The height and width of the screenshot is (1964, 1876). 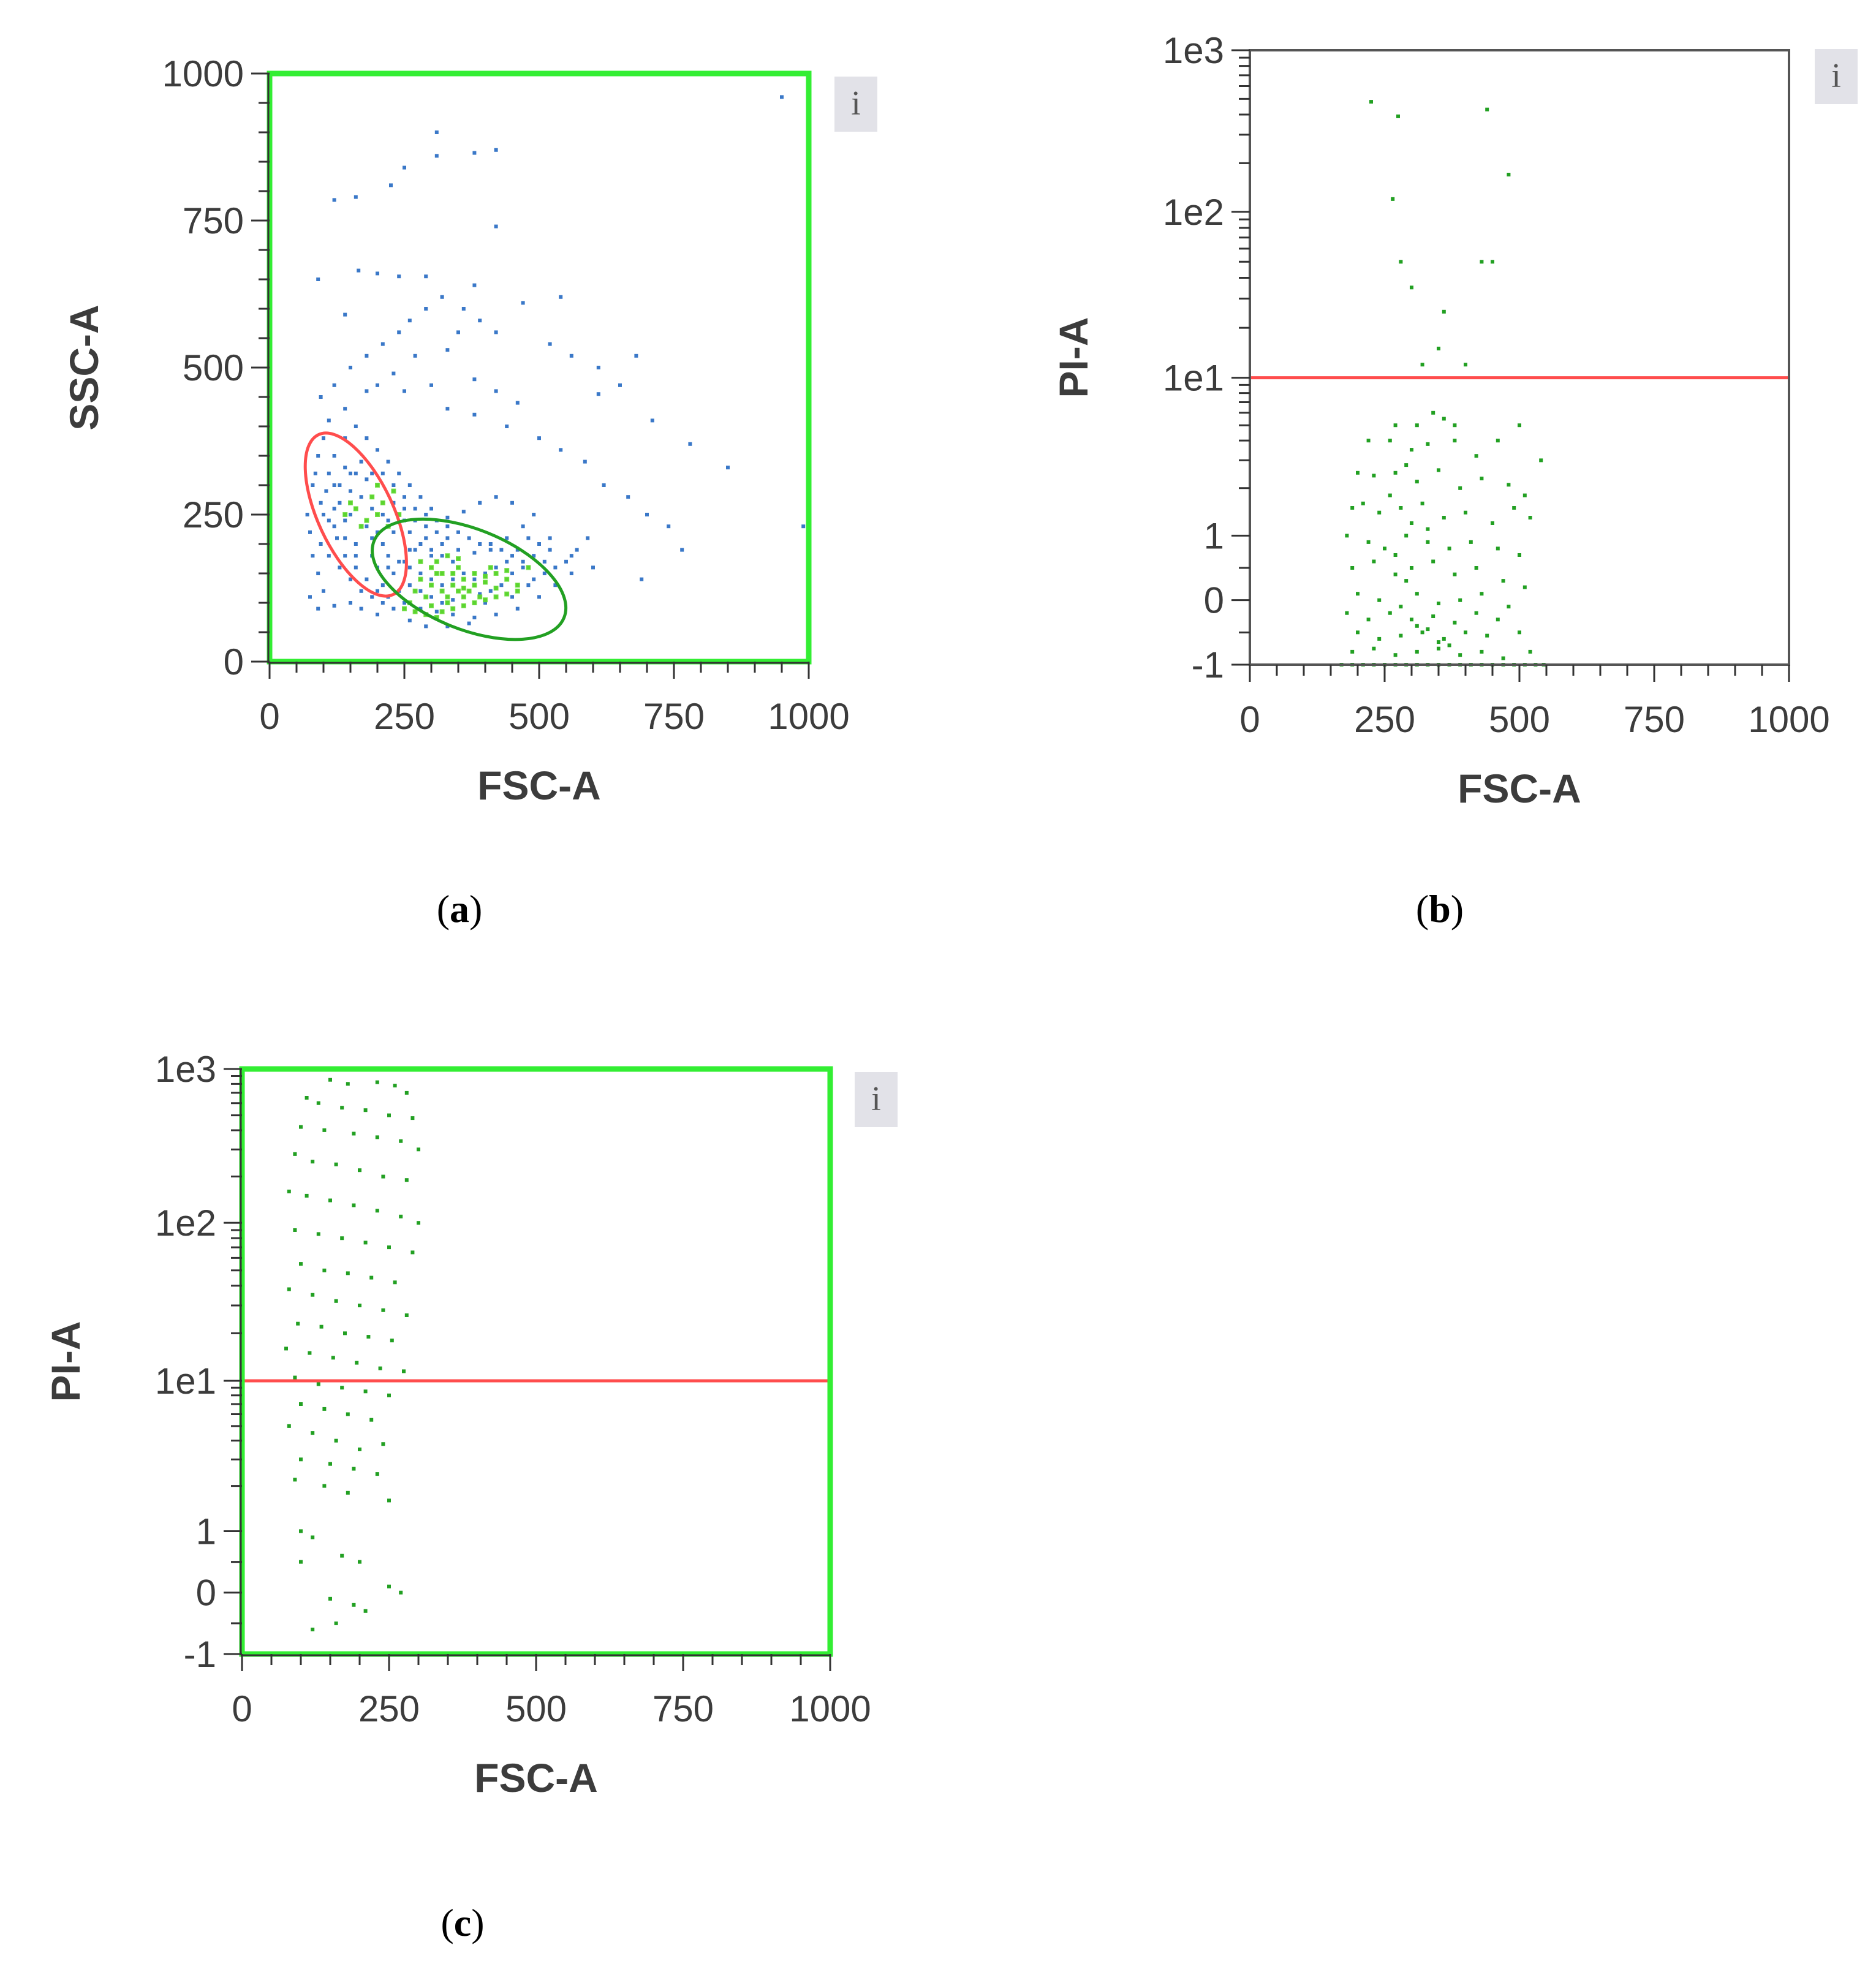 I want to click on gate-red, so click(x=355, y=514).